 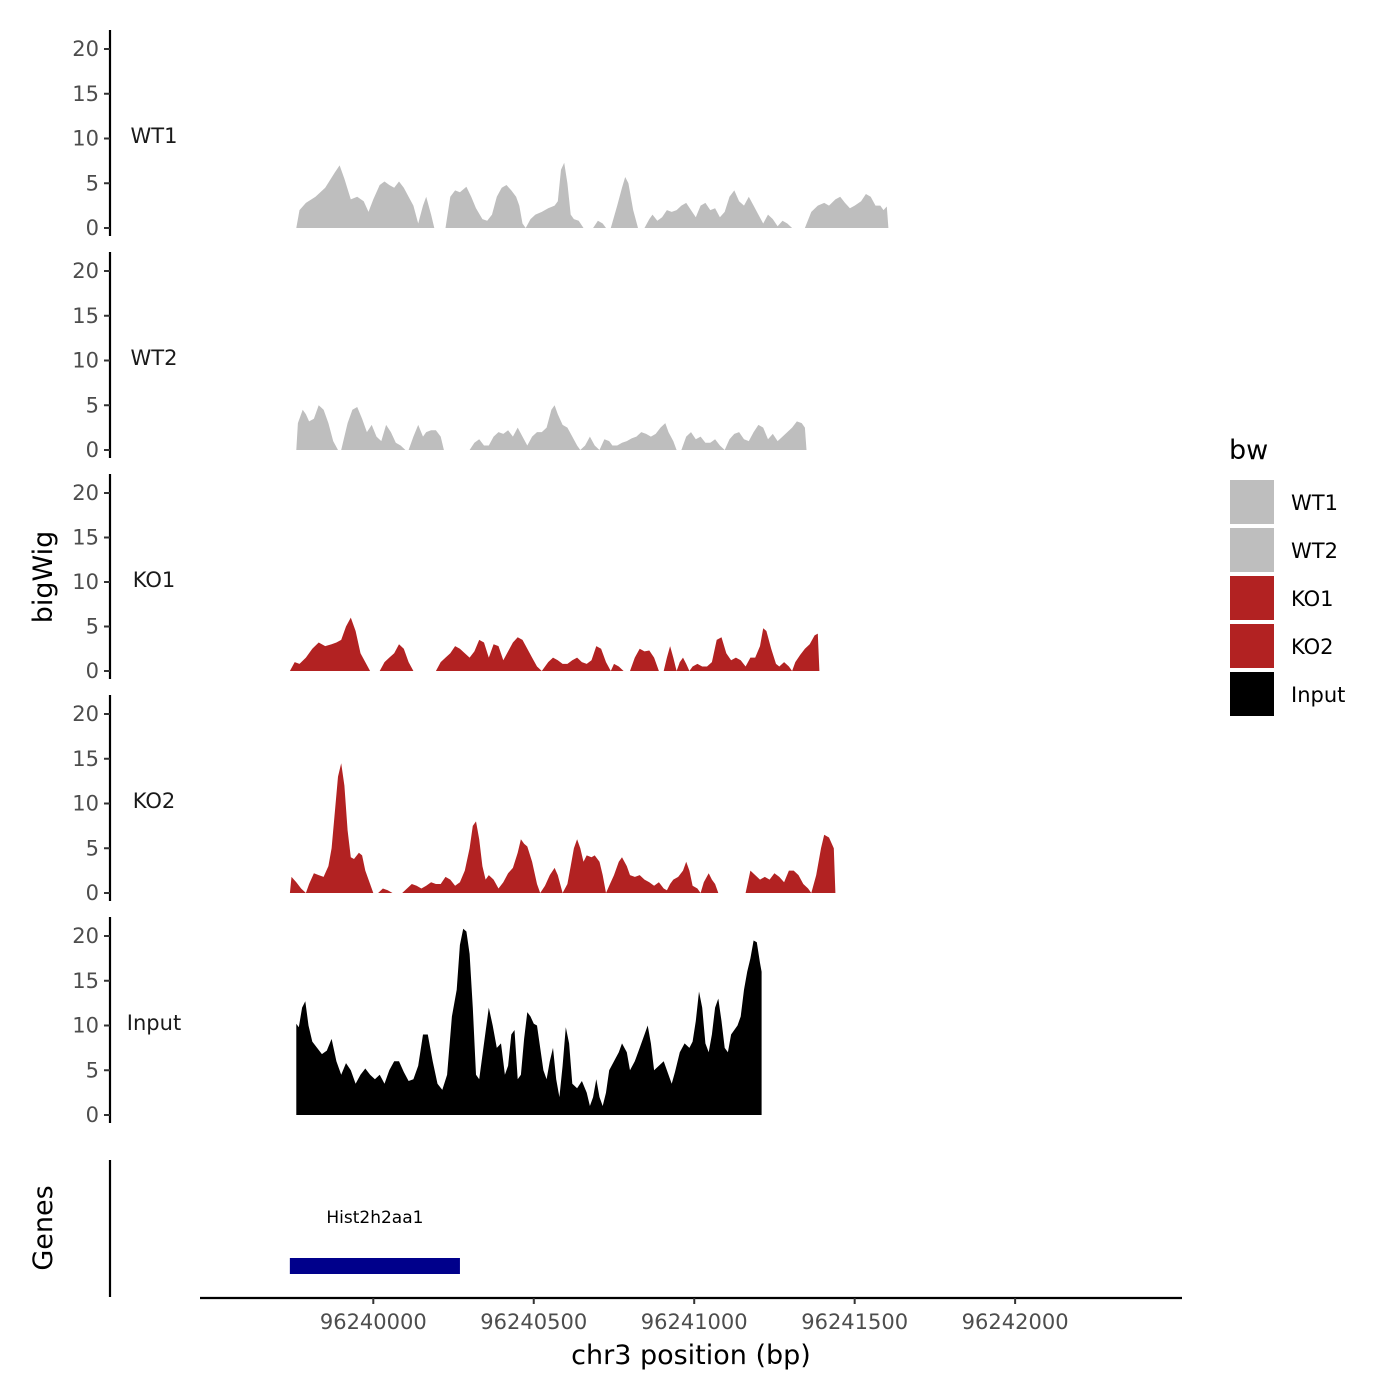 I want to click on area-ko2, so click(x=562, y=828).